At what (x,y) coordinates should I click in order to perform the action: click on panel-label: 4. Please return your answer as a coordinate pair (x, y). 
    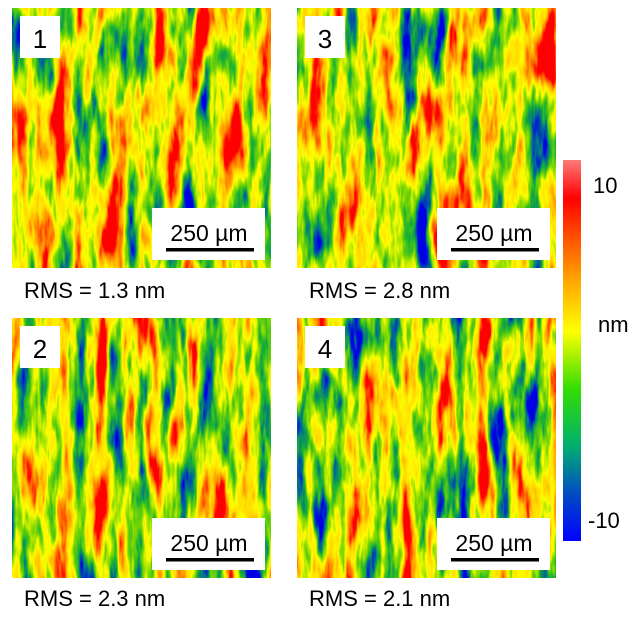
    Looking at the image, I should click on (325, 349).